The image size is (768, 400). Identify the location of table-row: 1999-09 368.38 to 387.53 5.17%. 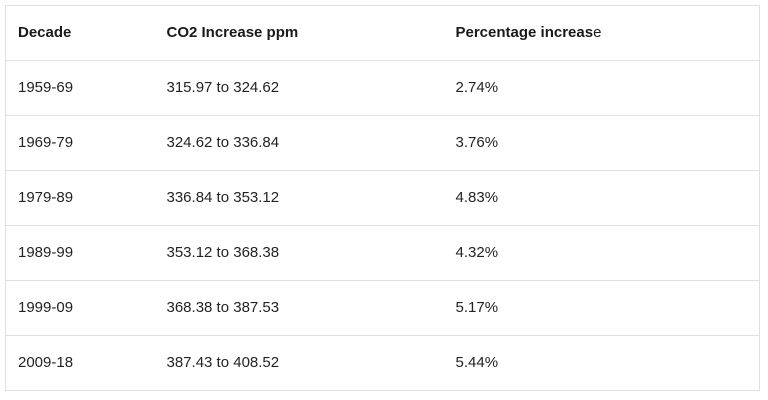
(382, 308).